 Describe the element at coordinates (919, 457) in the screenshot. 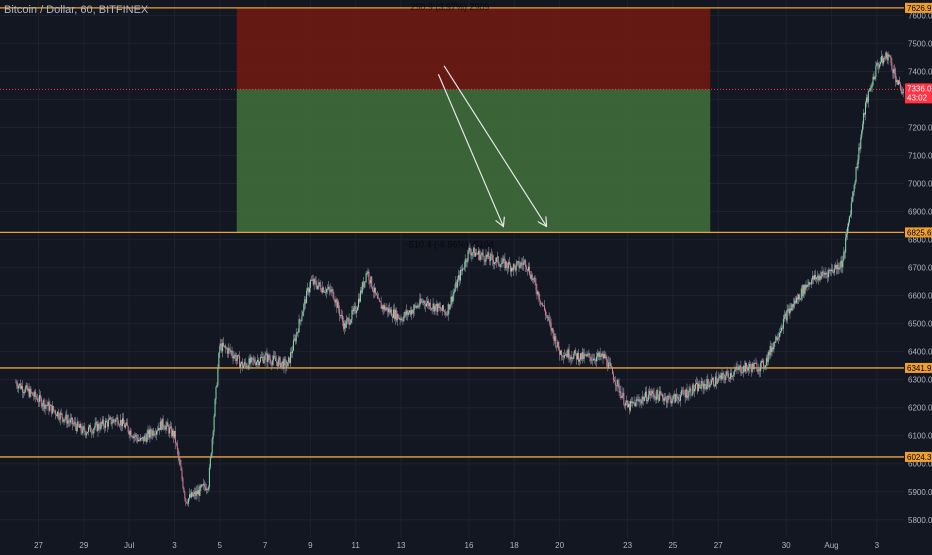

I see `level-price-label: 6024.3` at that location.